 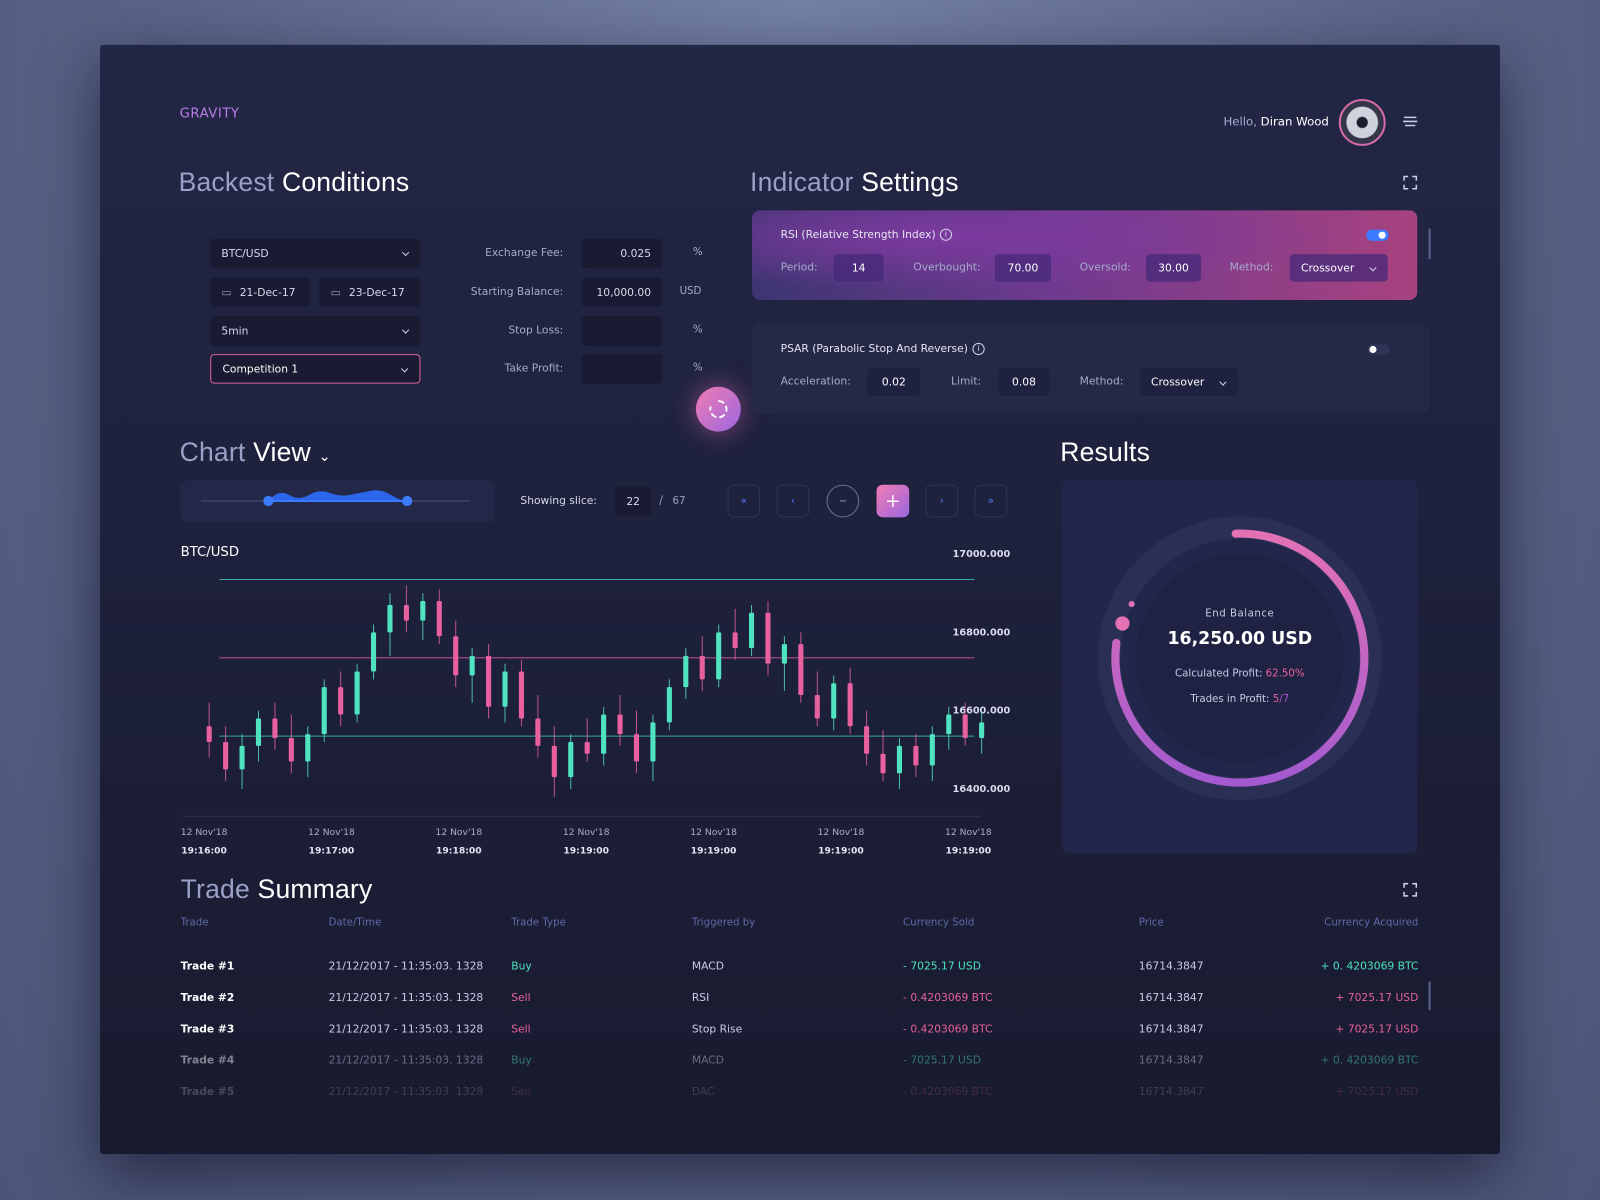 I want to click on interval-select: 5min, so click(x=315, y=331).